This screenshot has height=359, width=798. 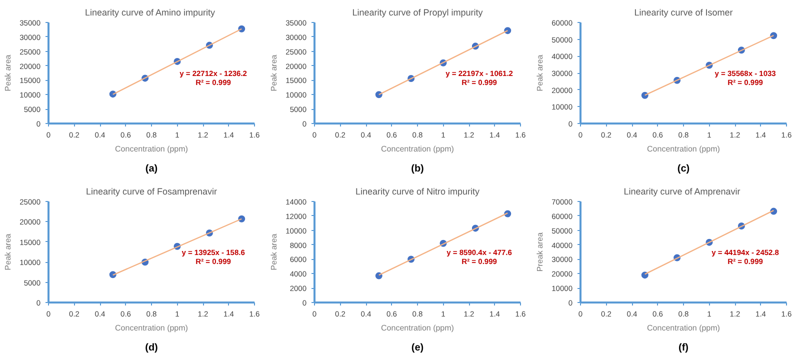 What do you see at coordinates (151, 348) in the screenshot?
I see `text: (d)` at bounding box center [151, 348].